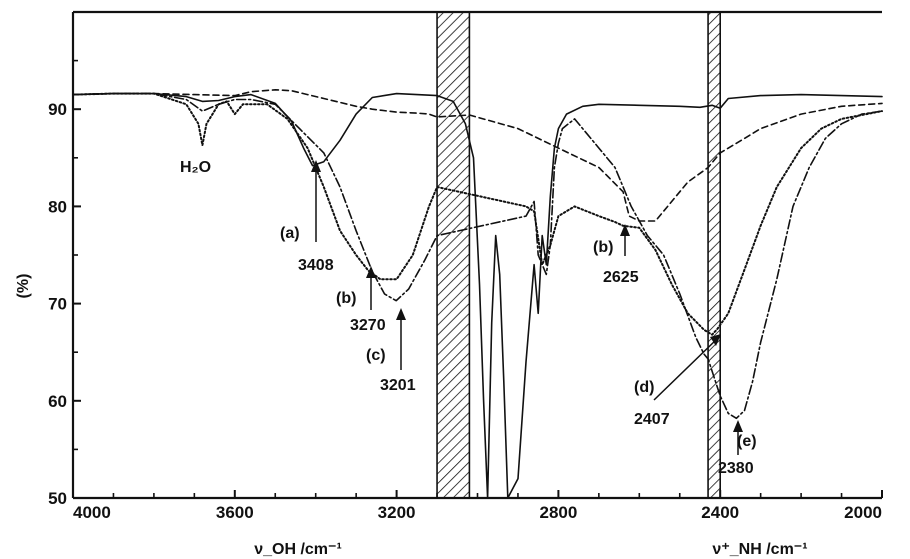 This screenshot has height=559, width=910. Describe the element at coordinates (298, 549) in the screenshot. I see `x-axis-label-left: ν_OH /cm⁻¹` at that location.